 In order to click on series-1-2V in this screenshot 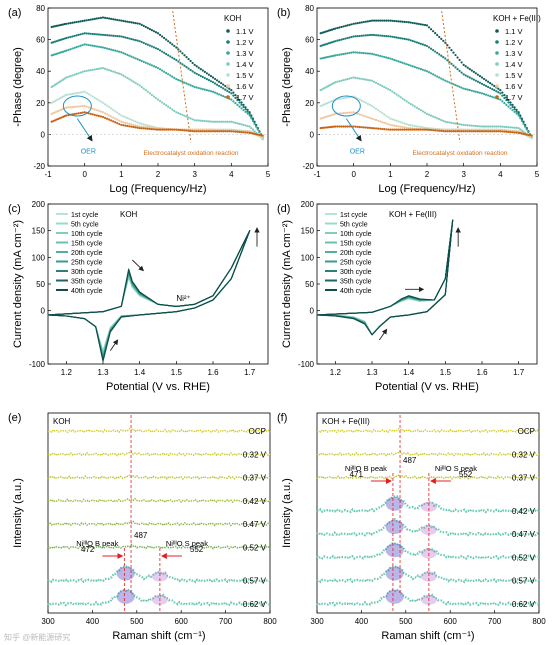, I will do `click(157, 85)`.